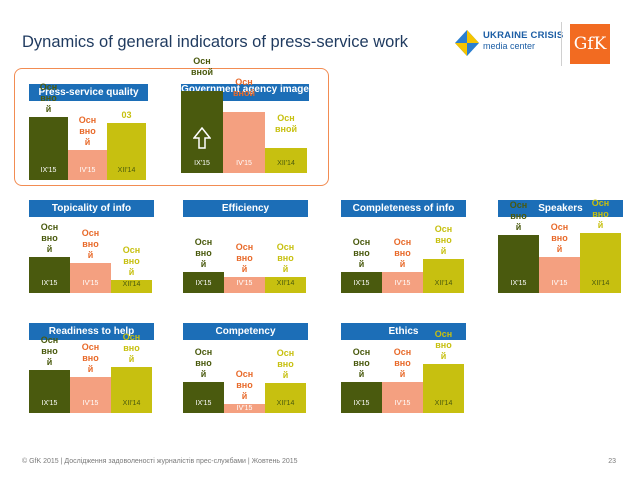 Image resolution: width=638 pixels, height=479 pixels. What do you see at coordinates (91, 331) in the screenshot?
I see `chart-title: Readiness to help` at bounding box center [91, 331].